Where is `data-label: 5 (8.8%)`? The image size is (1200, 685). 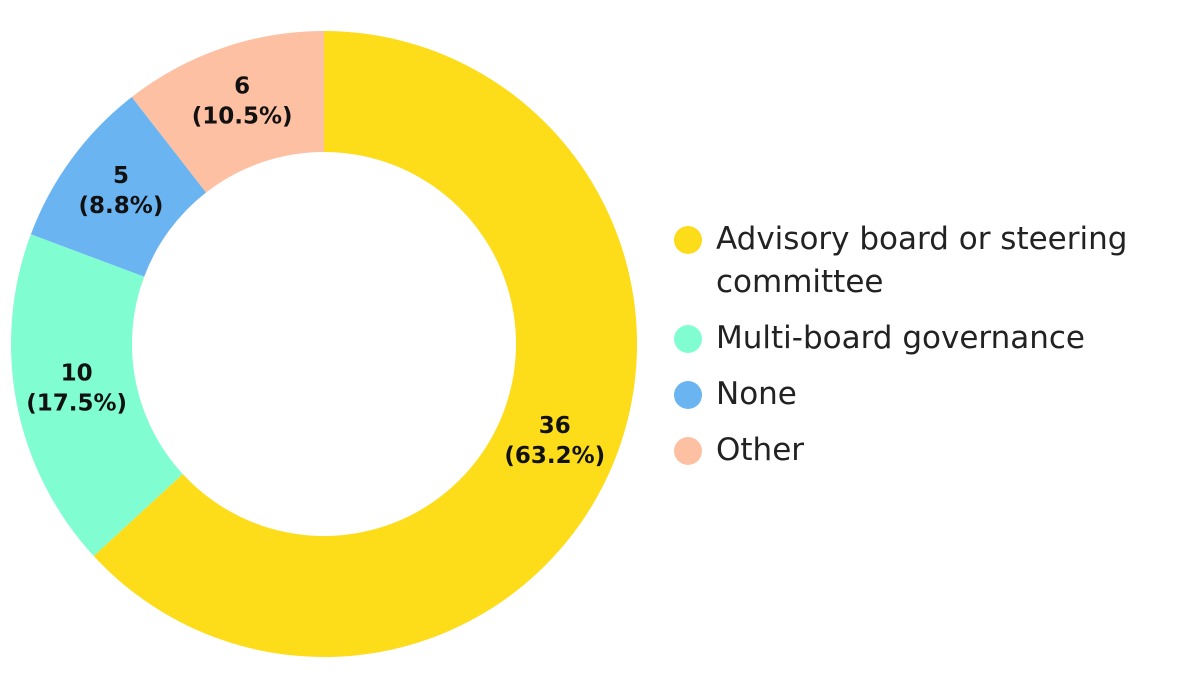 data-label: 5 (8.8%) is located at coordinates (121, 191).